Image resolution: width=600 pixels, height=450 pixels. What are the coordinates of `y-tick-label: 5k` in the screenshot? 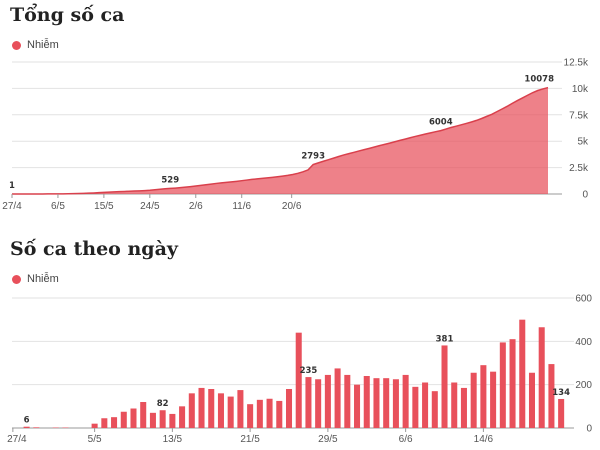 It's located at (583, 142).